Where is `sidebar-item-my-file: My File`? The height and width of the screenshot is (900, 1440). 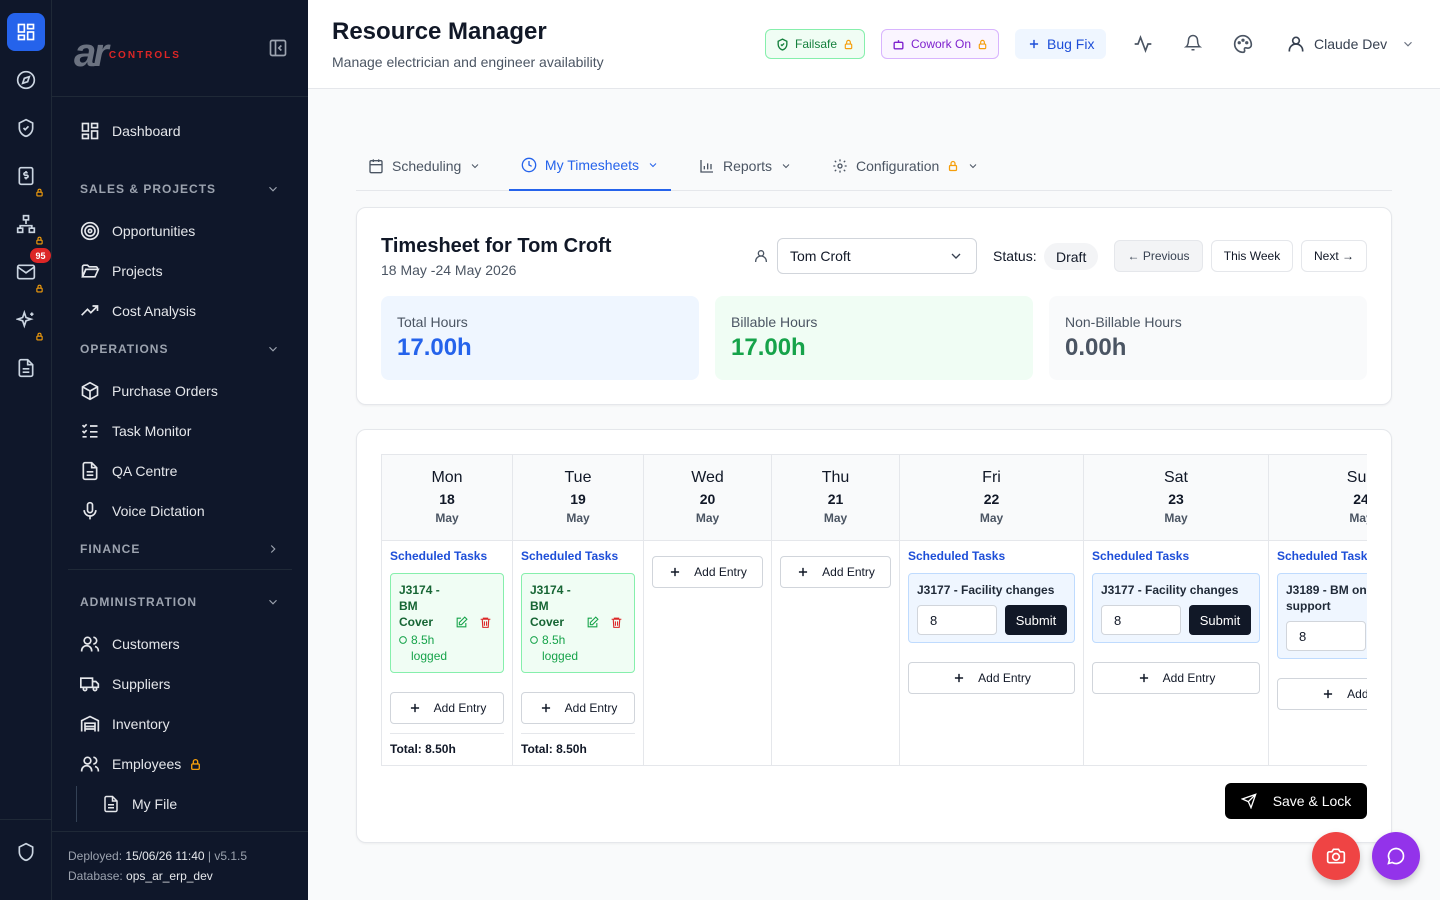 sidebar-item-my-file: My File is located at coordinates (191, 804).